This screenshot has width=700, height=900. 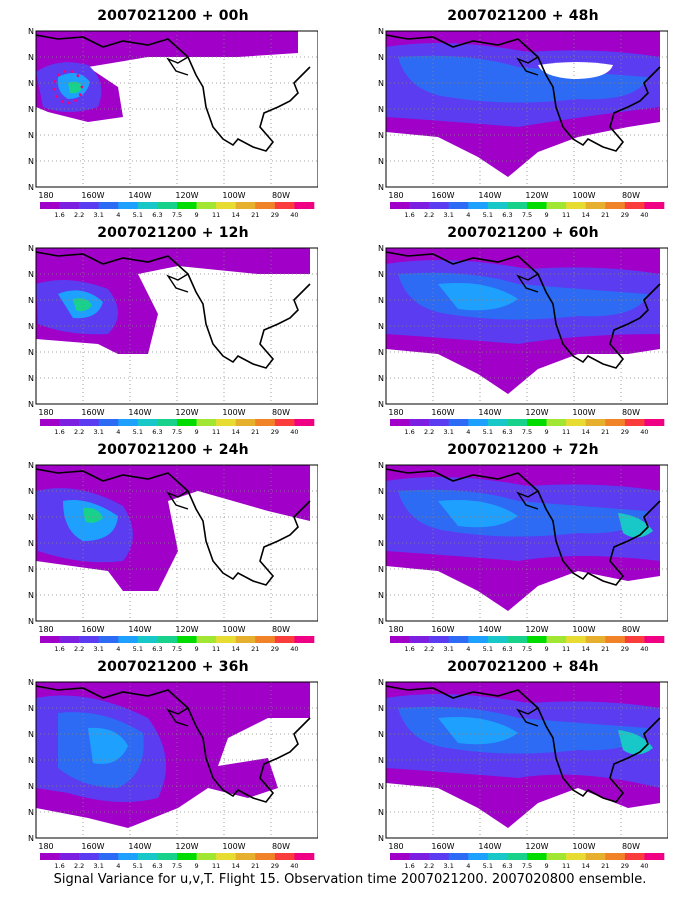 What do you see at coordinates (488, 214) in the screenshot?
I see `colorbar-label: 5.1` at bounding box center [488, 214].